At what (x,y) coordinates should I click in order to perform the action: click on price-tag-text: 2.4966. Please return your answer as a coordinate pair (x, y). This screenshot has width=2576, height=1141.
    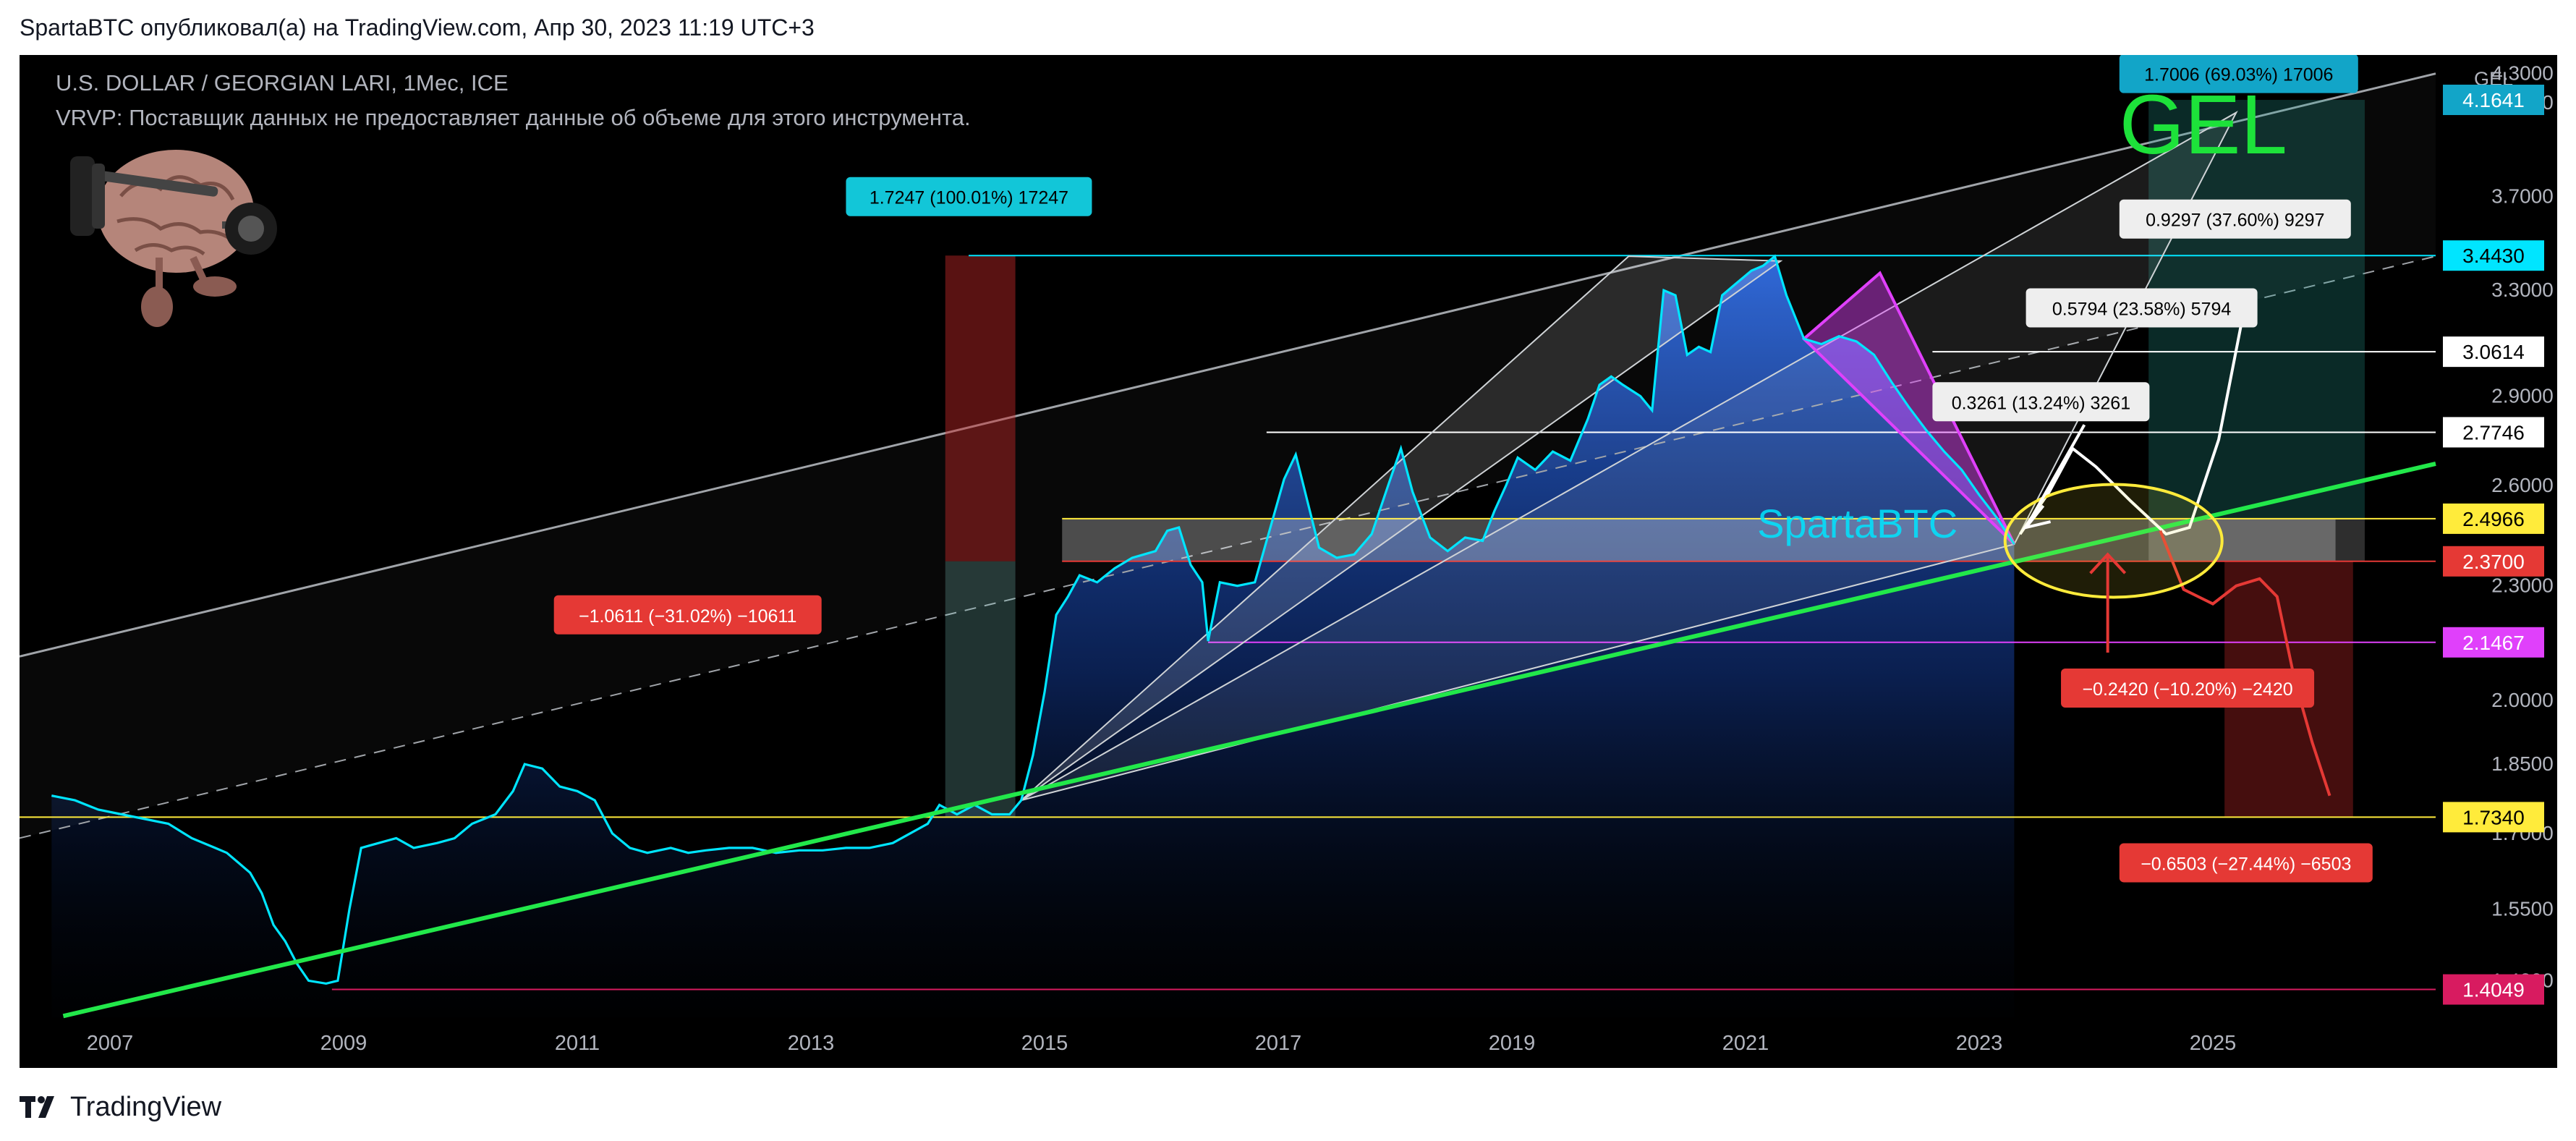
    Looking at the image, I should click on (2493, 519).